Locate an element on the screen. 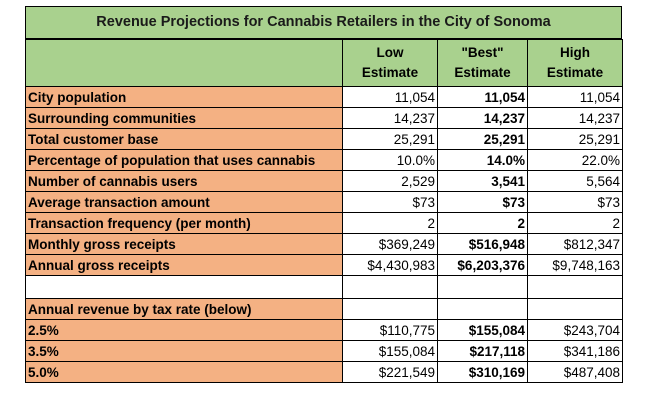 The width and height of the screenshot is (650, 402). cell-low: $4,430,983 is located at coordinates (390, 265).